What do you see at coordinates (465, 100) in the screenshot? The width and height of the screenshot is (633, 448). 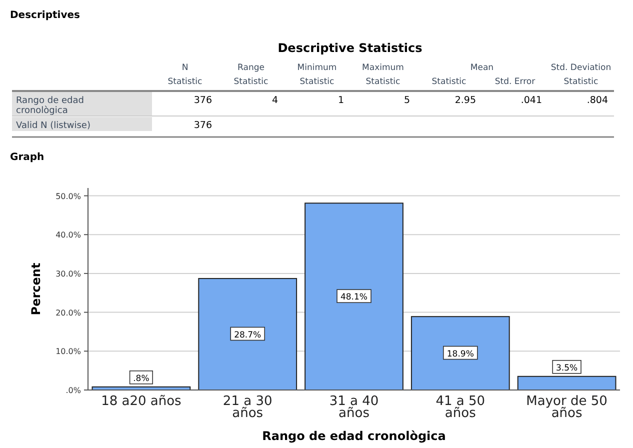 I see `text: 2.95` at bounding box center [465, 100].